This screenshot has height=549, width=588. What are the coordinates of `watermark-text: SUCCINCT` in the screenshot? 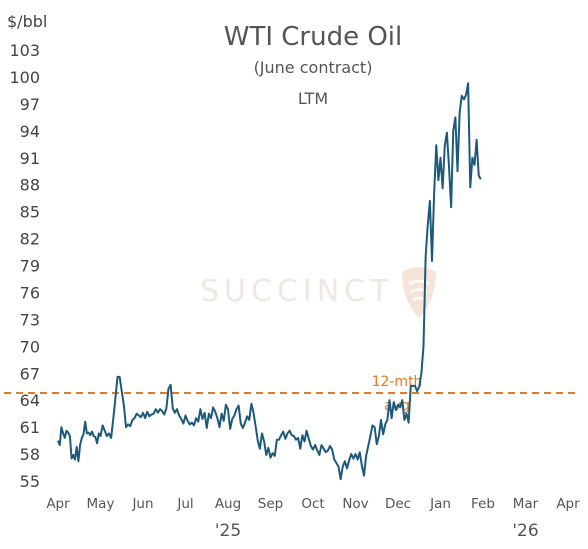 It's located at (296, 291).